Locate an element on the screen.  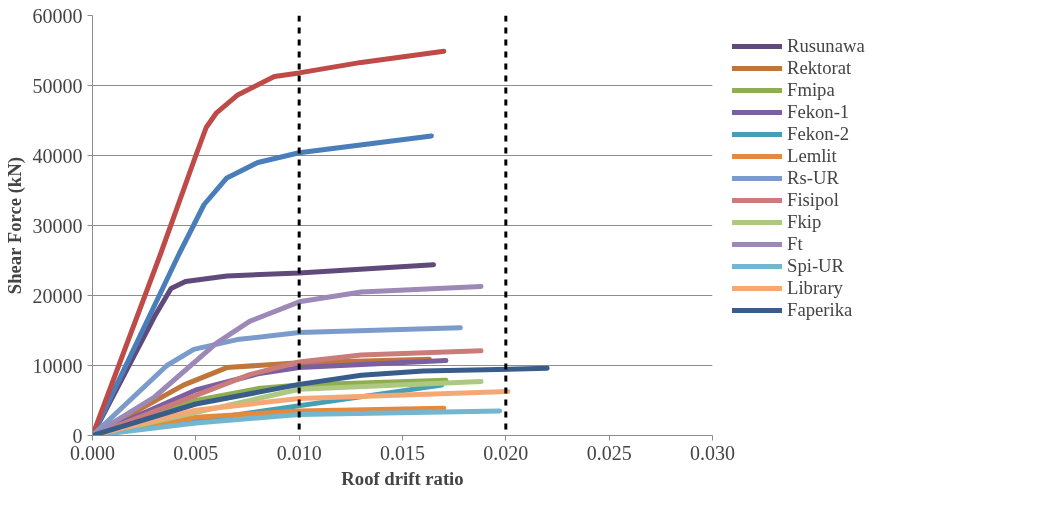
legend-label: Rs-UR is located at coordinates (813, 178).